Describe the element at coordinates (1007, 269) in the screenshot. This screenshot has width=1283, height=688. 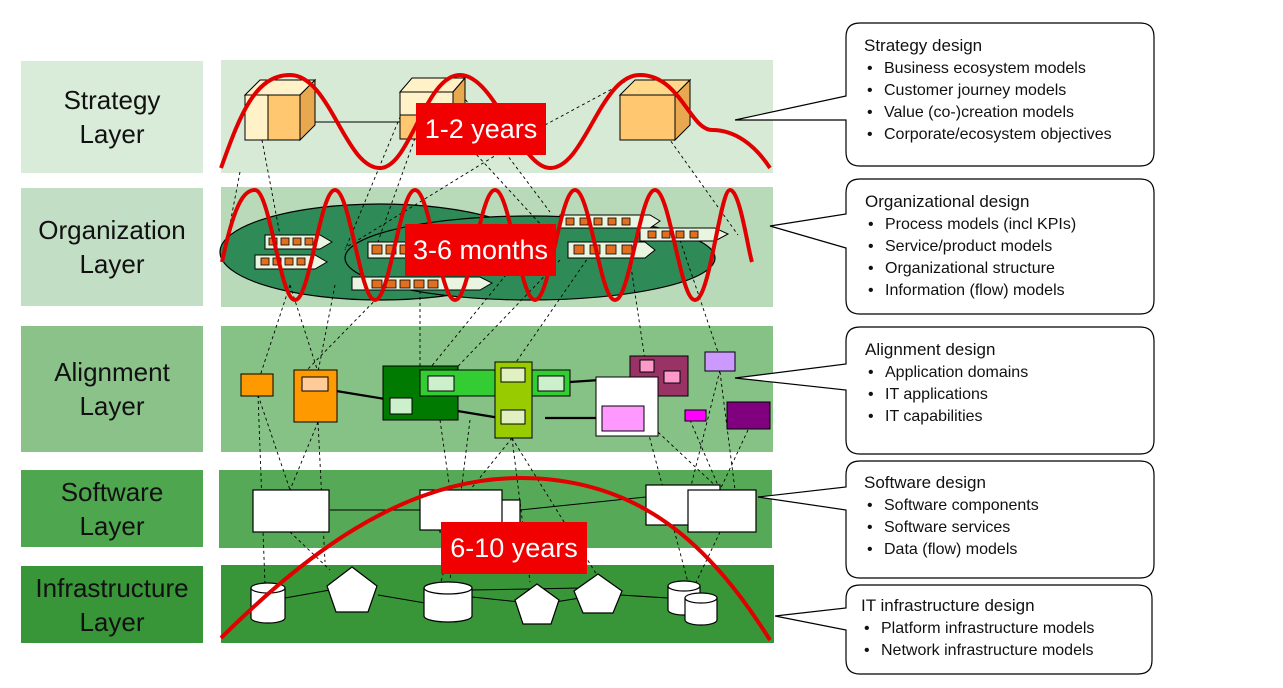
I see `callout-item: Organizational structure` at that location.